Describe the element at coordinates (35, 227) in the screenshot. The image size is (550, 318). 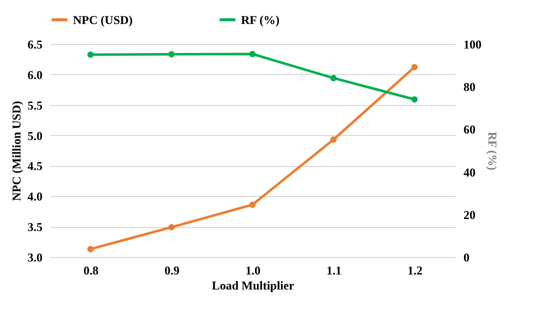
I see `y-tick-label: 3.5` at that location.